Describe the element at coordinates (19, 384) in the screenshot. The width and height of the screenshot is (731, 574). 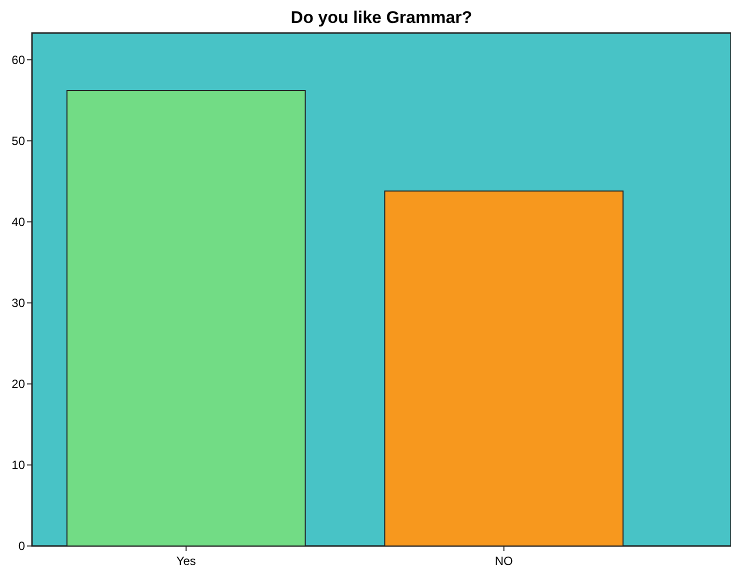
I see `y-tick-label: 20` at that location.